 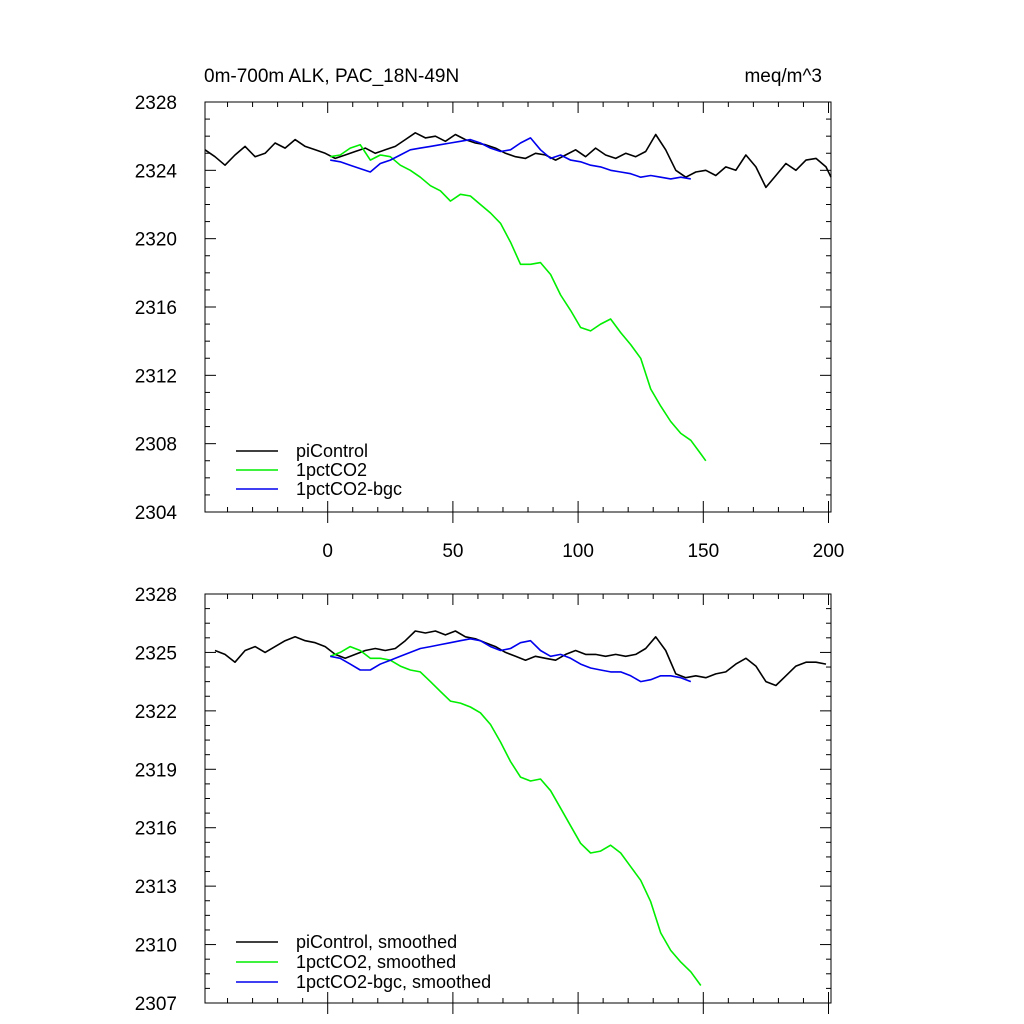 What do you see at coordinates (510, 158) in the screenshot?
I see `series-line-1pctco2-bgc` at bounding box center [510, 158].